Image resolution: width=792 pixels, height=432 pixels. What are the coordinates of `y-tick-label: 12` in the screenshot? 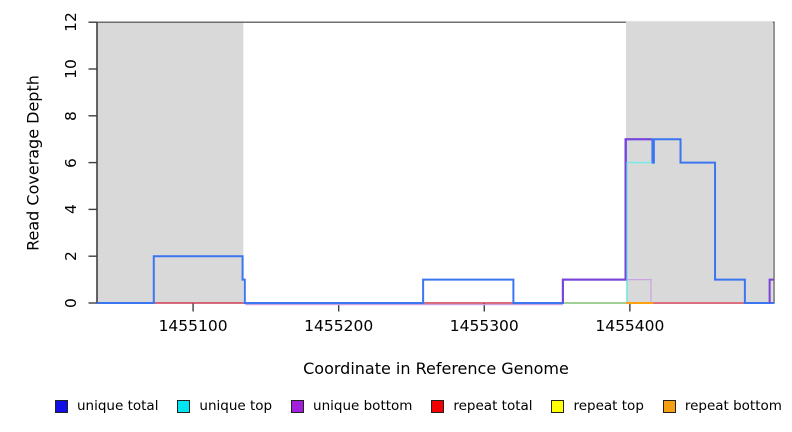 It's located at (71, 22).